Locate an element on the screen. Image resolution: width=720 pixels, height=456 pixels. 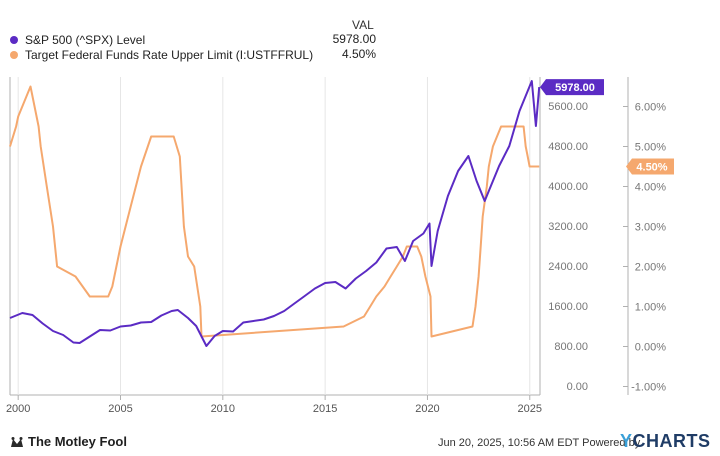
y-right-tick-label: 5.00% is located at coordinates (650, 148).